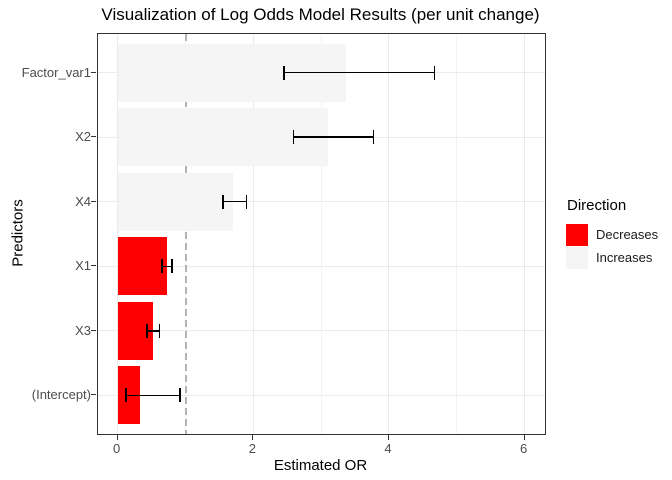 This screenshot has width=672, height=480. I want to click on y-tick-label: (Intercept), so click(61, 395).